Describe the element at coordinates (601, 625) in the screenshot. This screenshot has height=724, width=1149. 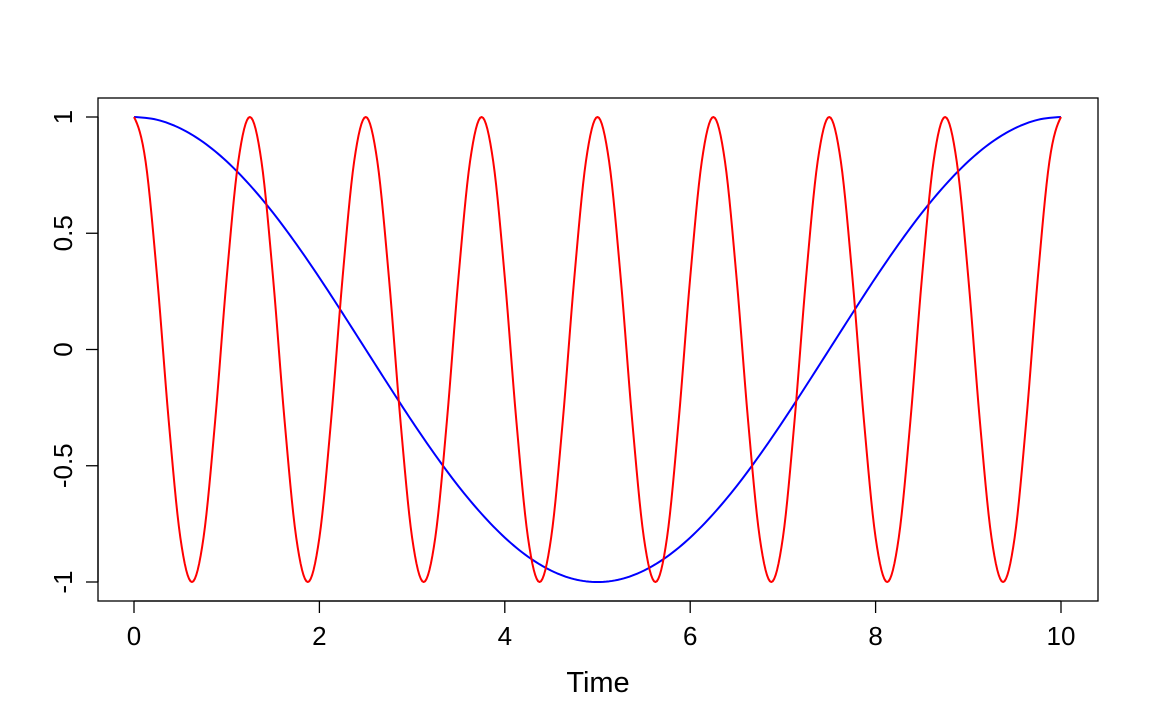
I see `x-axis: 0 2 4 6 8 10` at that location.